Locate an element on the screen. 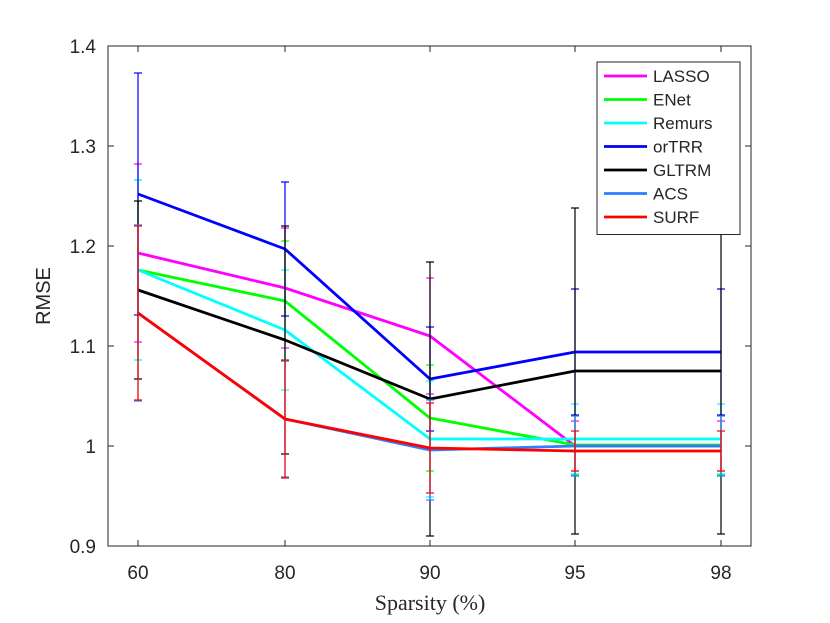 This screenshot has width=830, height=623. y-tick-labels: 0.9 1 1.1 1.2 1.3 1.4 is located at coordinates (83, 297).